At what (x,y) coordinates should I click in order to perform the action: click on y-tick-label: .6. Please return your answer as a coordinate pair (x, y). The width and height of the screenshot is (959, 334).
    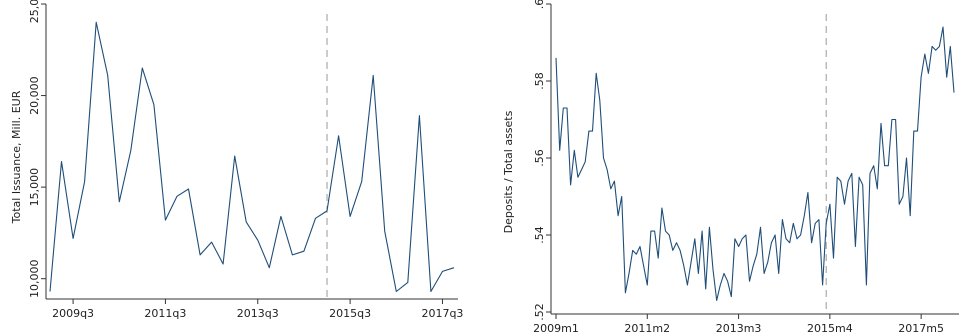
    Looking at the image, I should click on (539, 4).